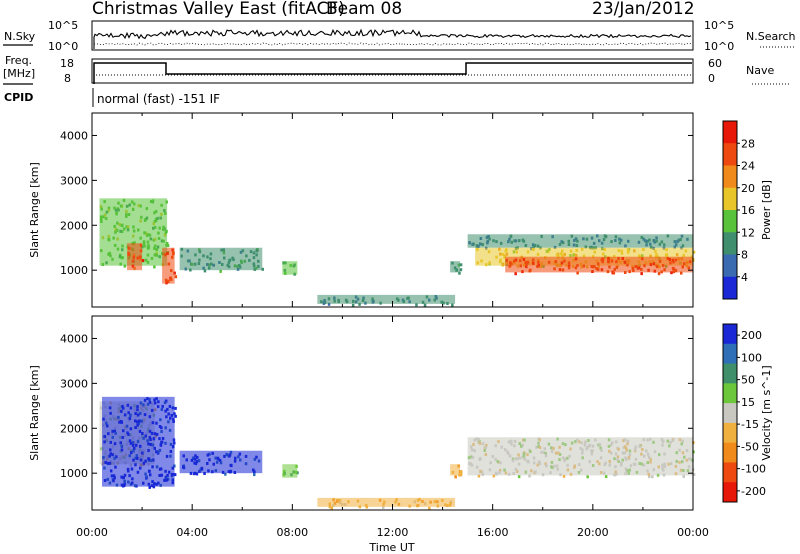 The height and width of the screenshot is (554, 800). I want to click on nave-tick-top: 60, so click(715, 63).